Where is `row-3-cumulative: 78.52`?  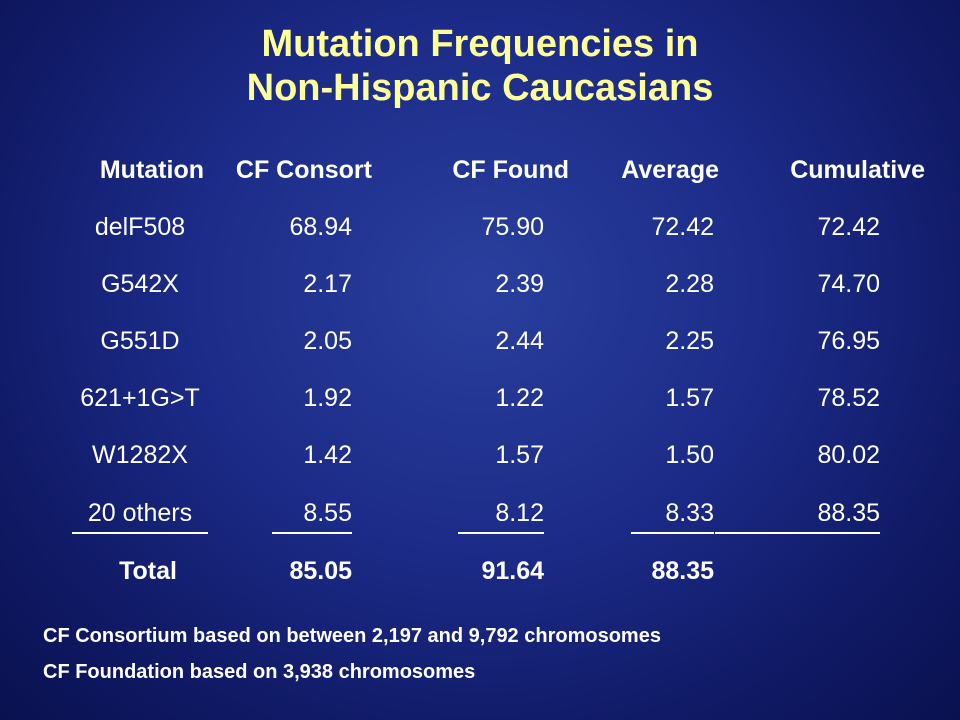 row-3-cumulative: 78.52 is located at coordinates (848, 398).